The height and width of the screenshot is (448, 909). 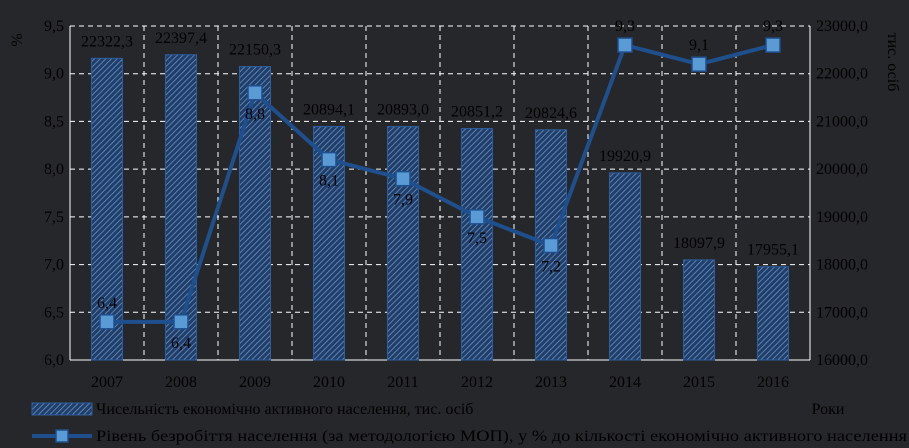 What do you see at coordinates (625, 156) in the screenshot?
I see `bar-data-label: 19920,9` at bounding box center [625, 156].